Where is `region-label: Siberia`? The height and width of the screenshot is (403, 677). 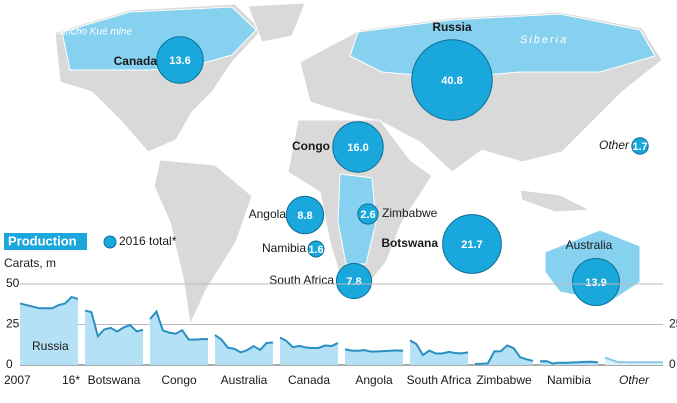 region-label: Siberia is located at coordinates (544, 40).